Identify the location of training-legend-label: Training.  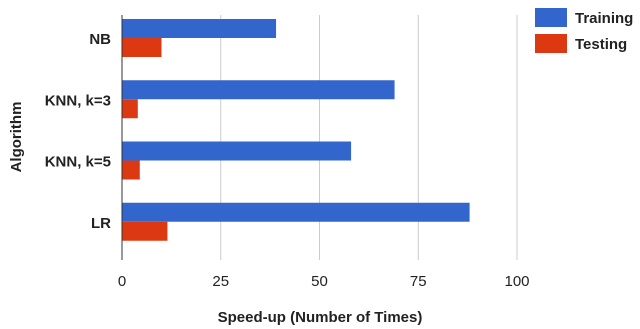
(604, 18).